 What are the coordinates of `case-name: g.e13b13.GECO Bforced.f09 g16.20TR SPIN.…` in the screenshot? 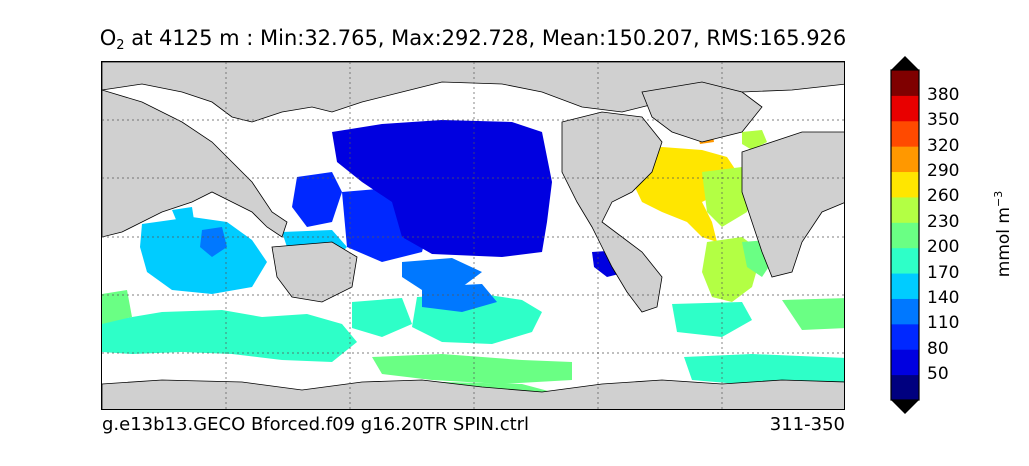 It's located at (316, 424).